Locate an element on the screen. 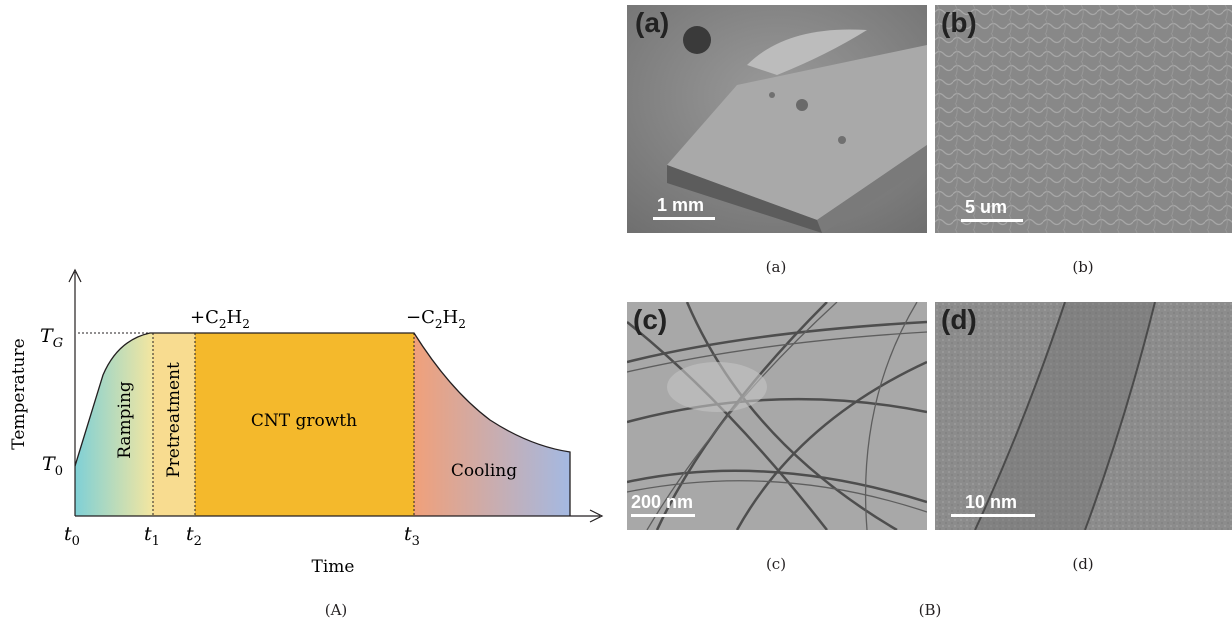 Image resolution: width=1232 pixels, height=631 pixels. micrograph-d-caption: (d) is located at coordinates (1083, 564).